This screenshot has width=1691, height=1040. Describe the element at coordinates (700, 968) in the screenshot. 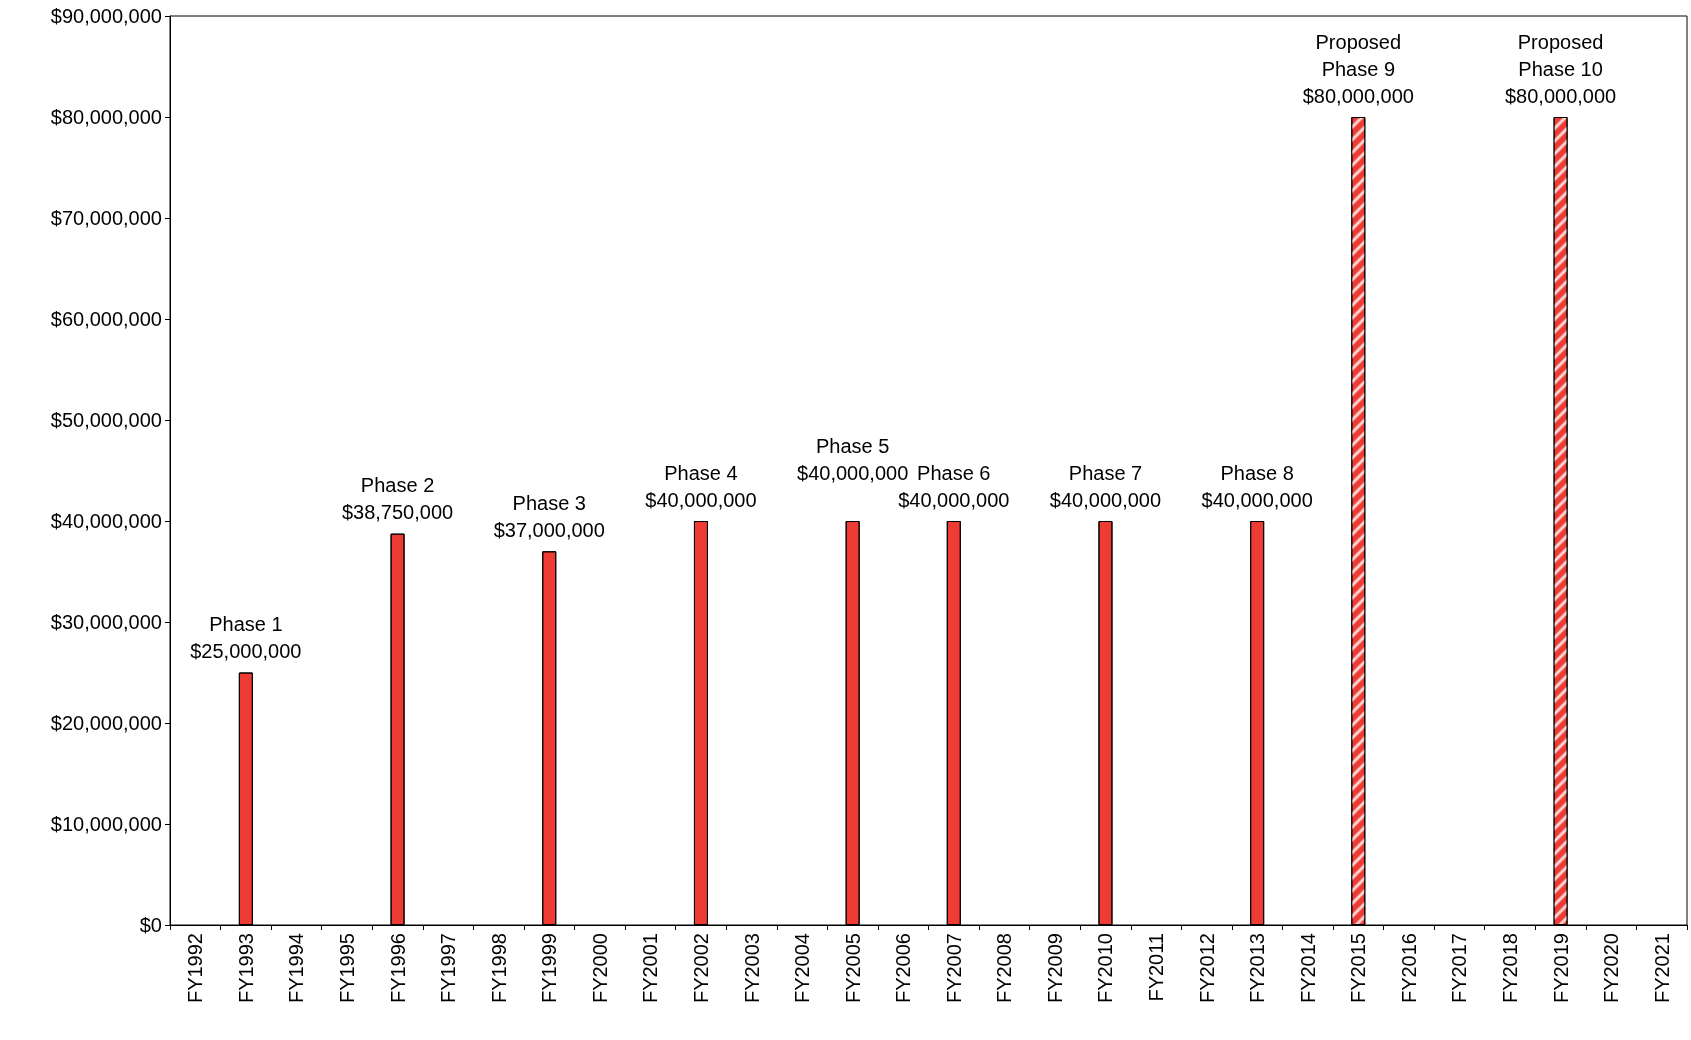

I see `x-tick-label: FY2002` at that location.